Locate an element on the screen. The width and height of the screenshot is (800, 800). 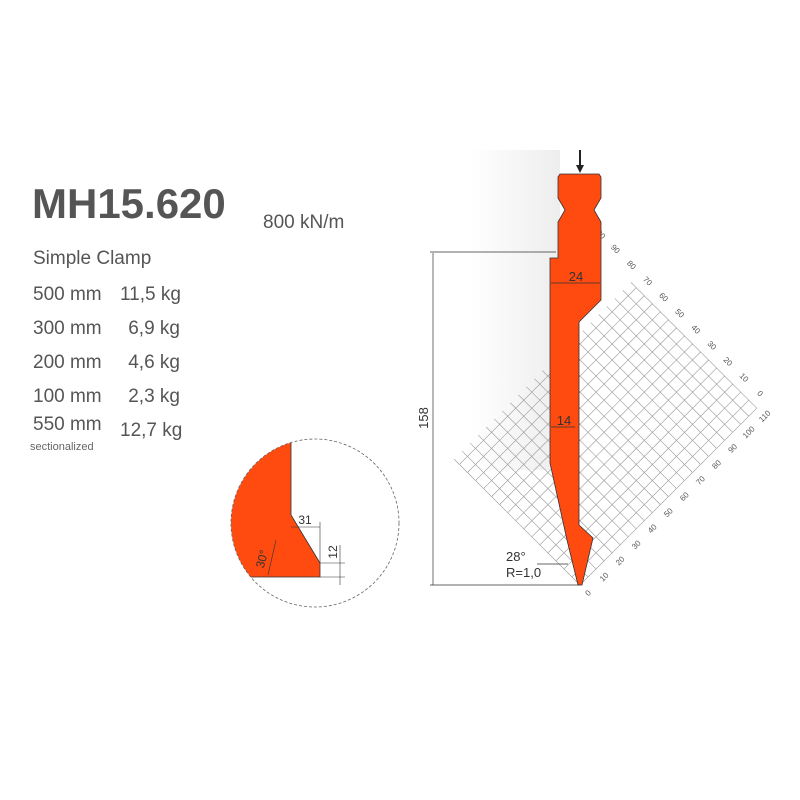
tip-angle-label: 28° is located at coordinates (516, 556).